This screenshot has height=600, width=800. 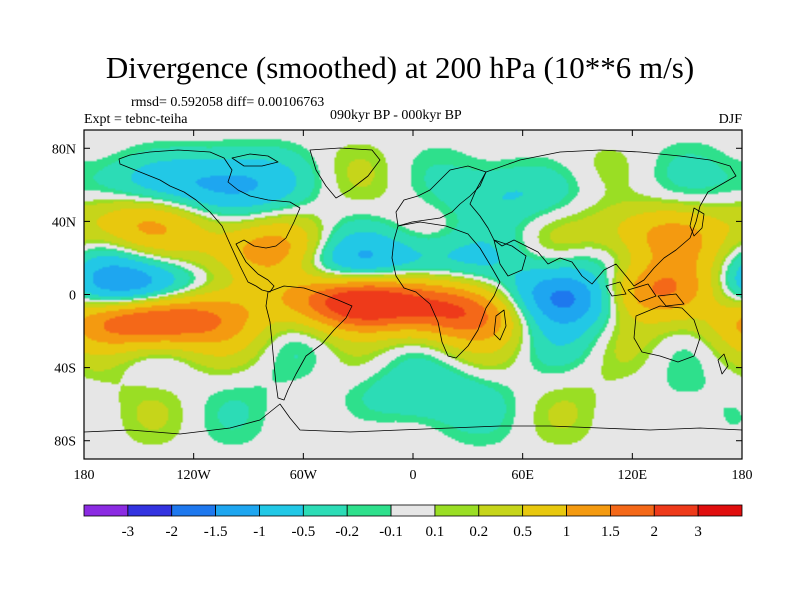 I want to click on coast-japan, so click(x=697, y=222).